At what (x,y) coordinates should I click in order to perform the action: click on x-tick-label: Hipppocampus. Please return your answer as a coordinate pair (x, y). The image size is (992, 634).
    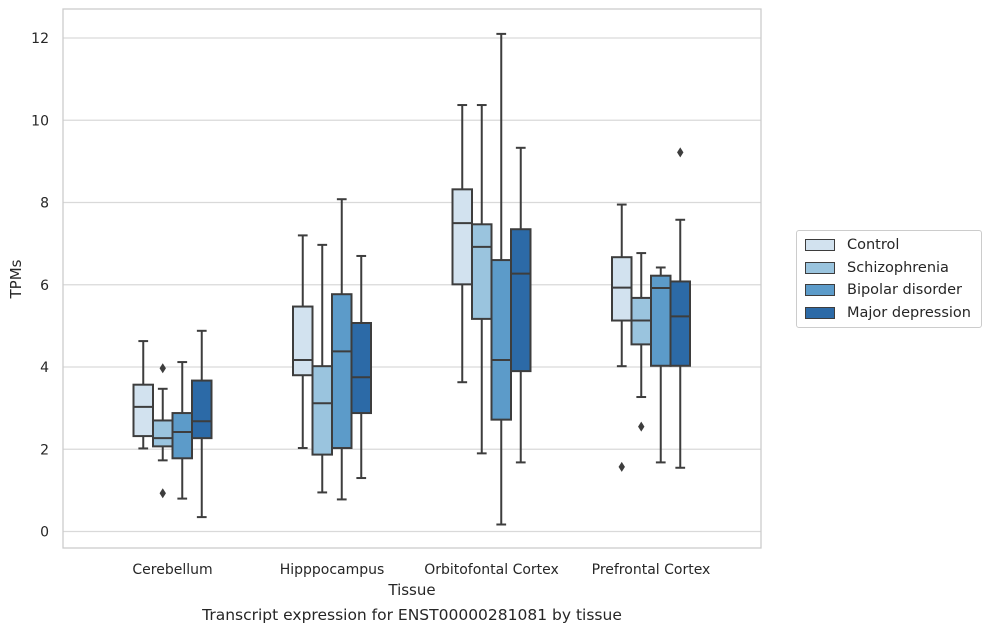
    Looking at the image, I should click on (332, 570).